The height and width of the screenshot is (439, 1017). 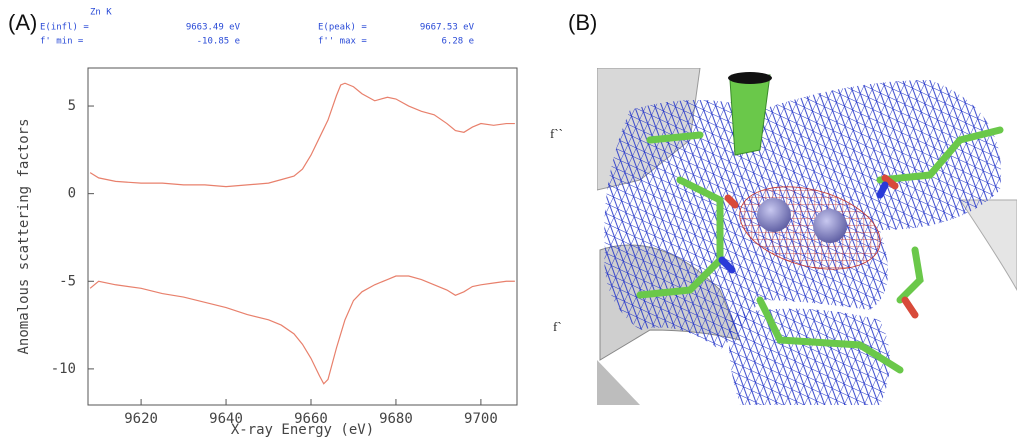 I want to click on y-tick-label: 5, so click(x=72, y=106).